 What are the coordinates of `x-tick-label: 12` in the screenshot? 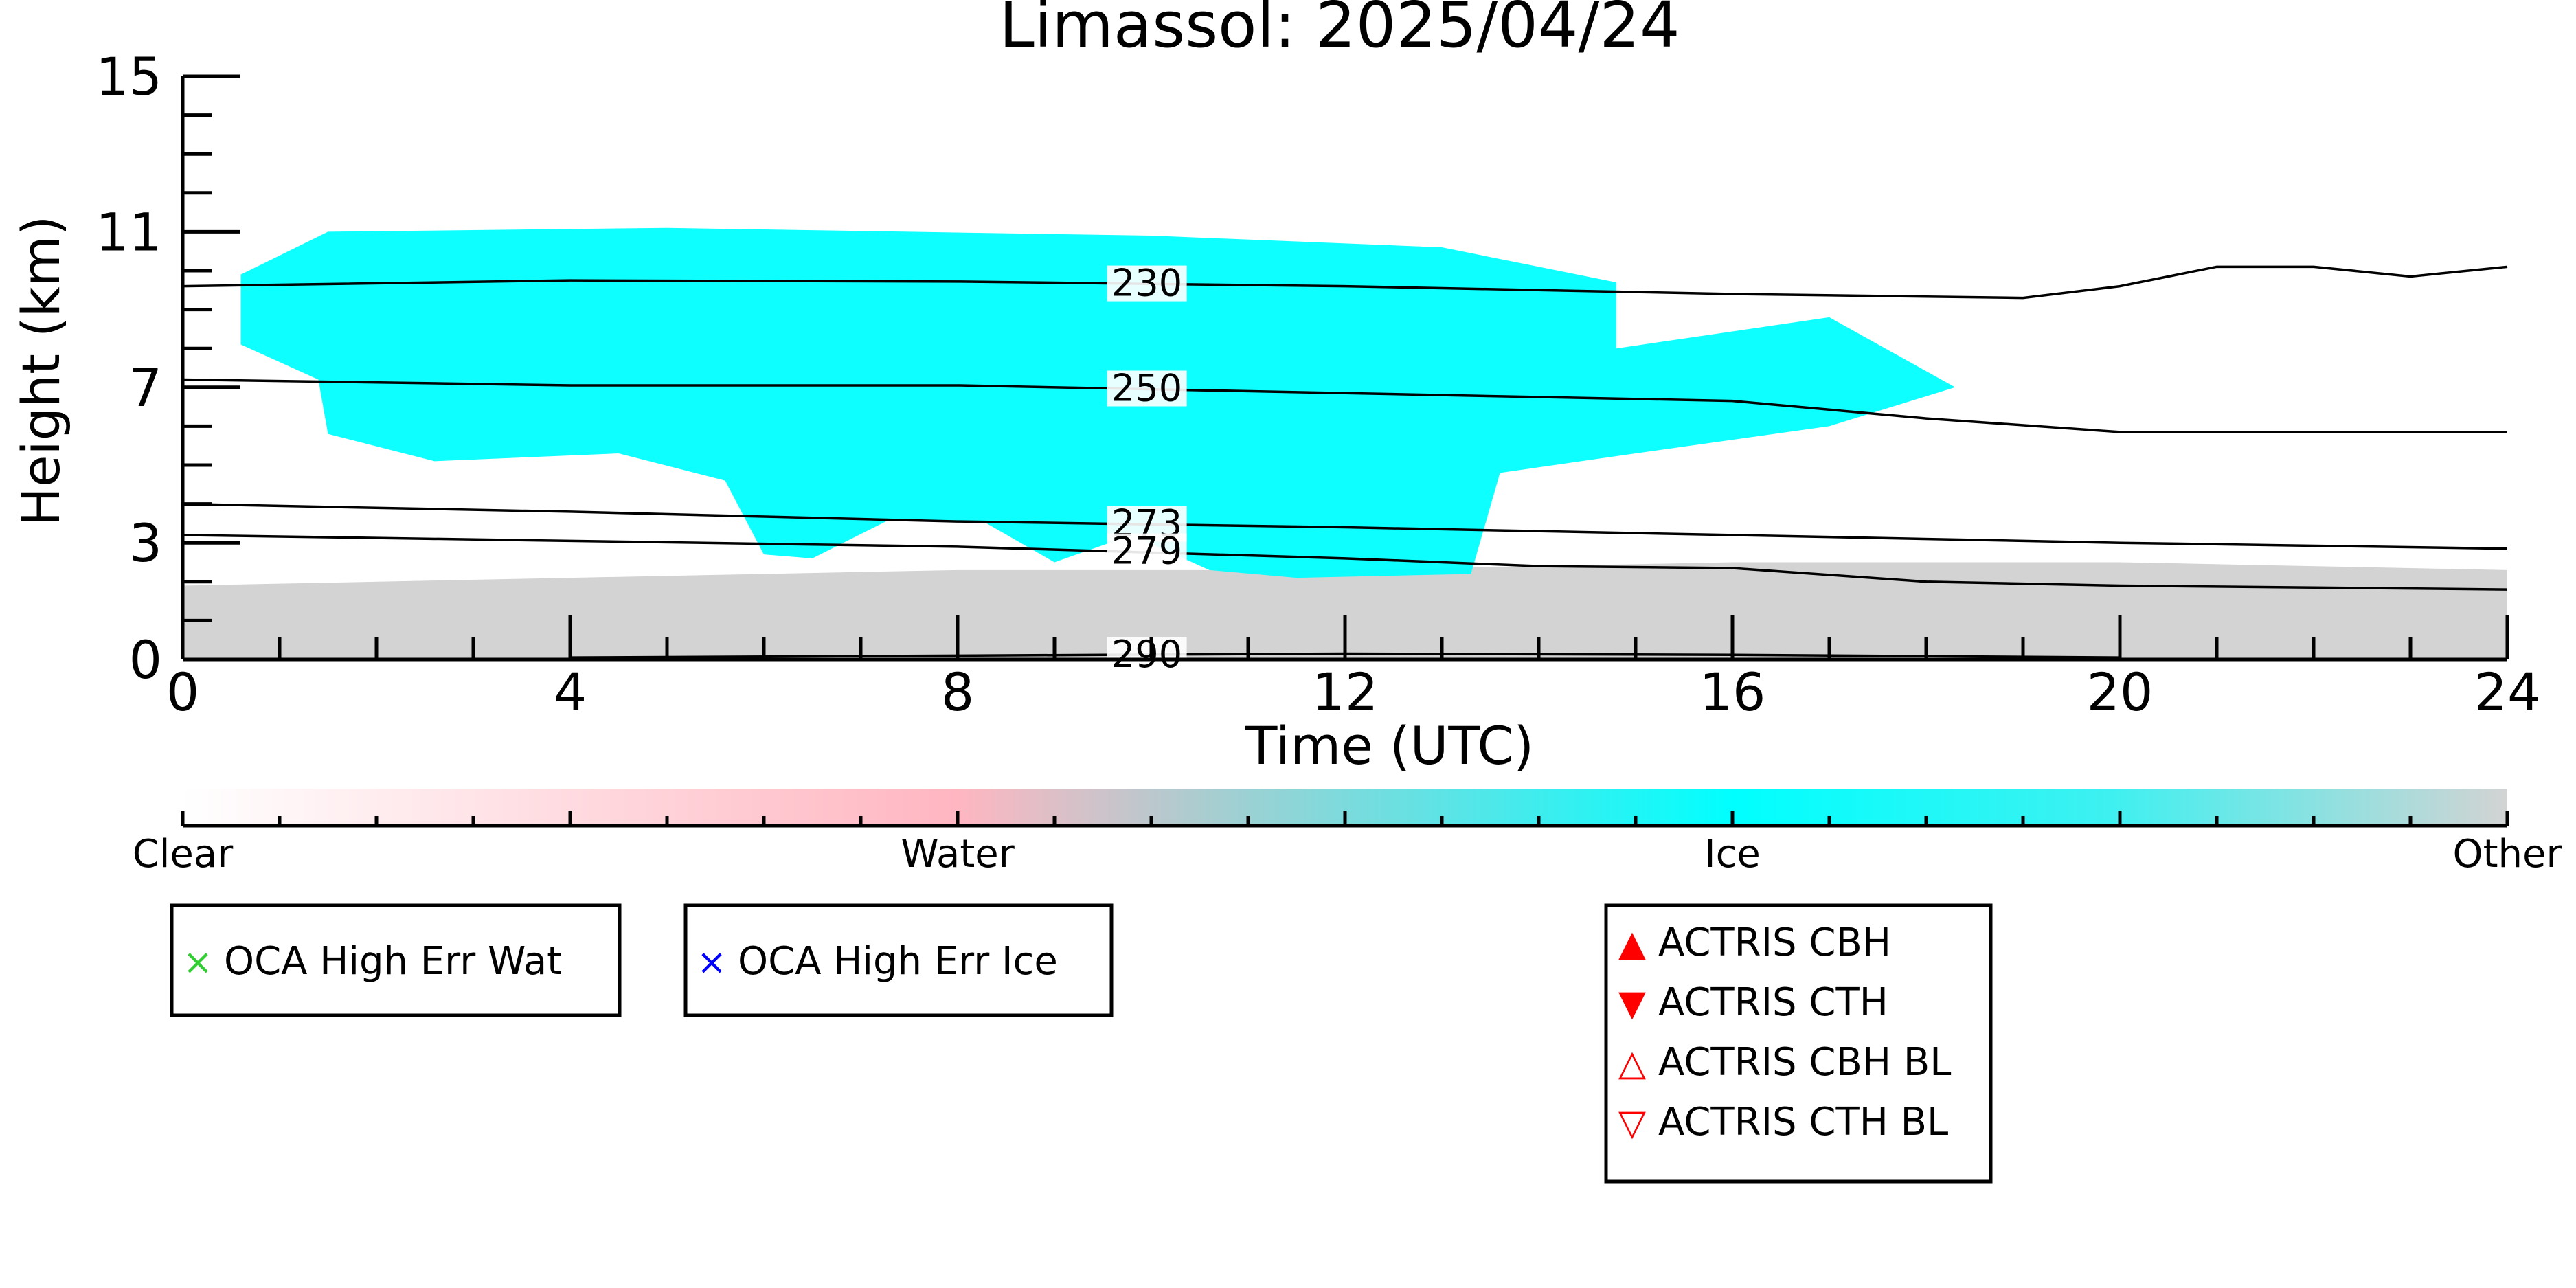 It's located at (1345, 692).